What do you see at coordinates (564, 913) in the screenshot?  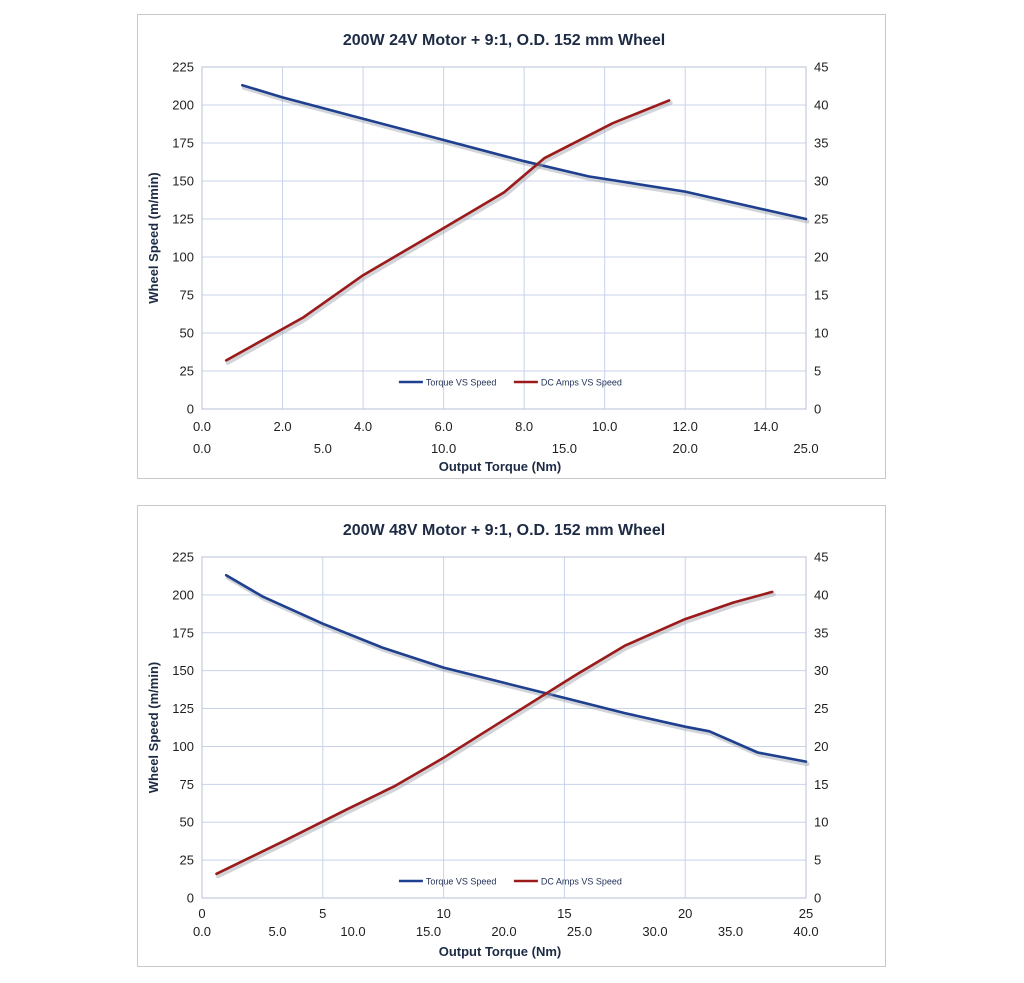 I see `x-tick-label: 15` at bounding box center [564, 913].